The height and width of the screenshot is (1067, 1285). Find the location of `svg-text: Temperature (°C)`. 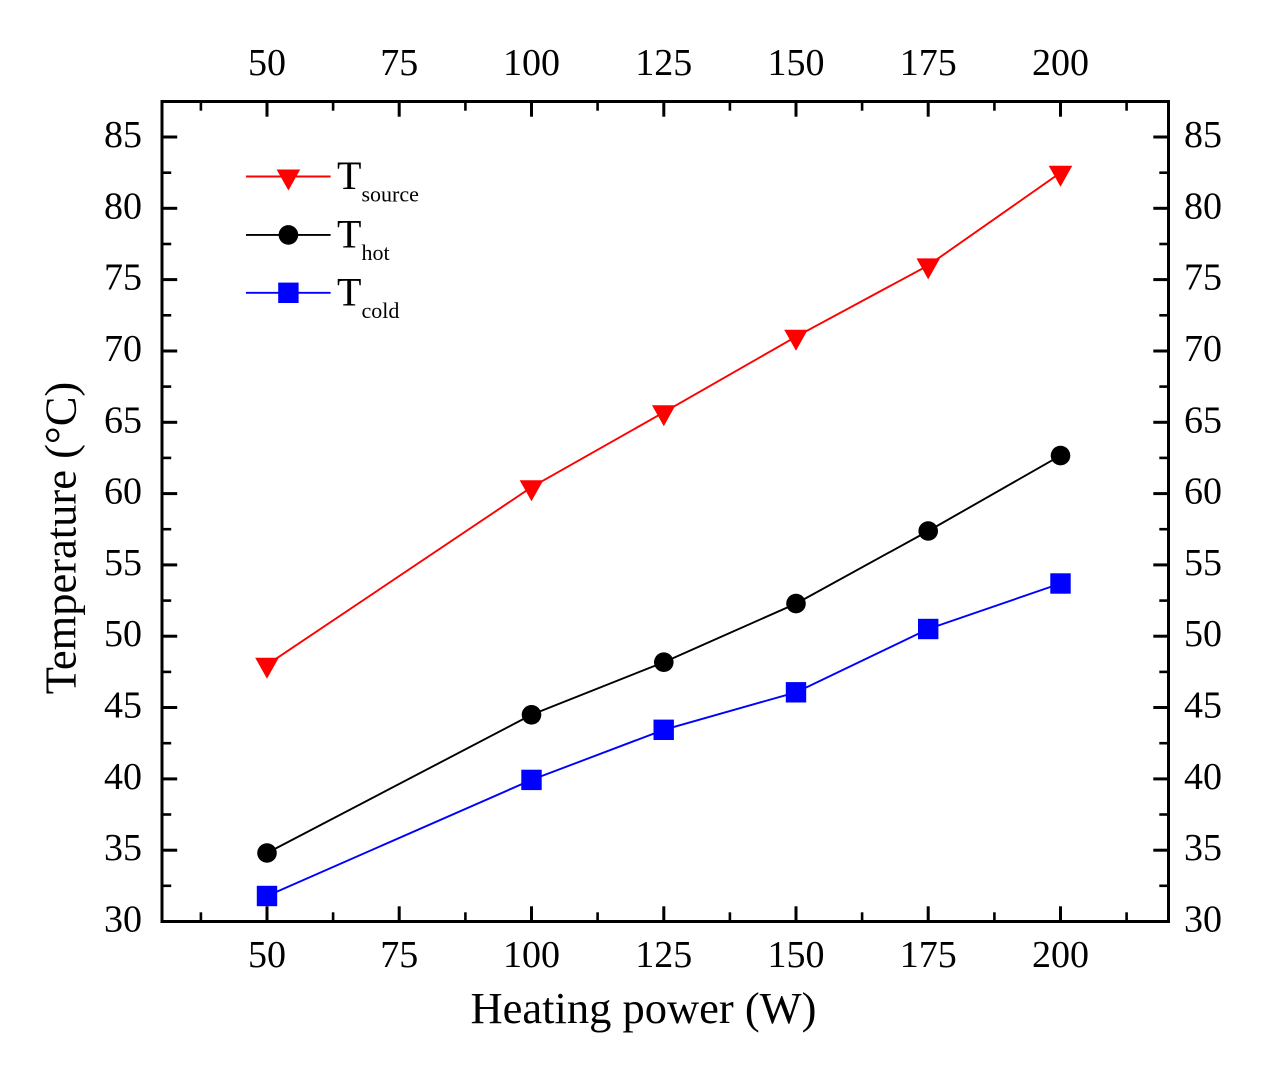

svg-text: Temperature (°C) is located at coordinates (61, 538).